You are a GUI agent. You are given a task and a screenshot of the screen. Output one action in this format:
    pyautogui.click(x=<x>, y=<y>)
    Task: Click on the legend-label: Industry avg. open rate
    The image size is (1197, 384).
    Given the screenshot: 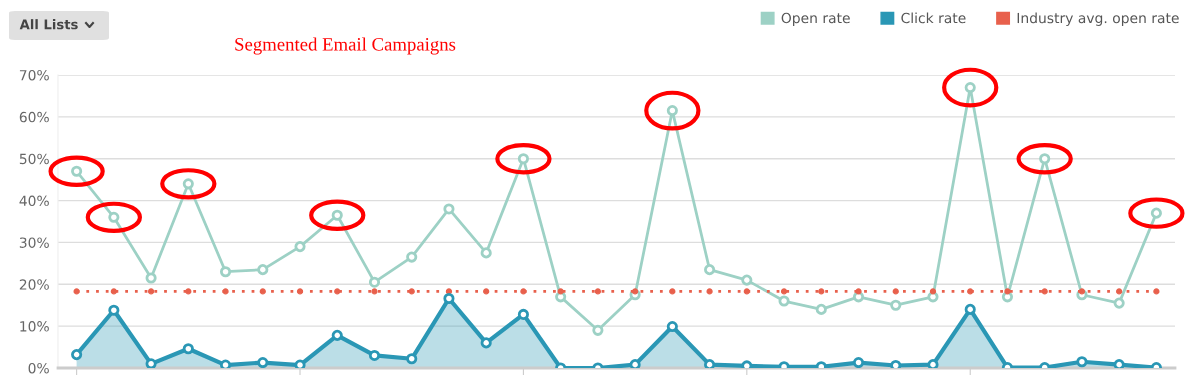 What is the action you would take?
    pyautogui.click(x=1098, y=19)
    